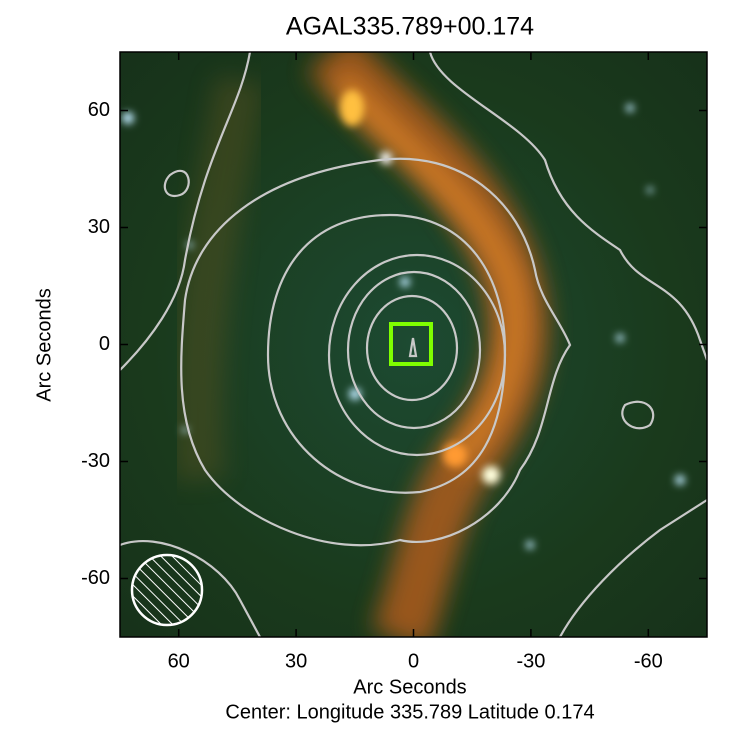  What do you see at coordinates (99, 110) in the screenshot?
I see `y-tick-label: 60` at bounding box center [99, 110].